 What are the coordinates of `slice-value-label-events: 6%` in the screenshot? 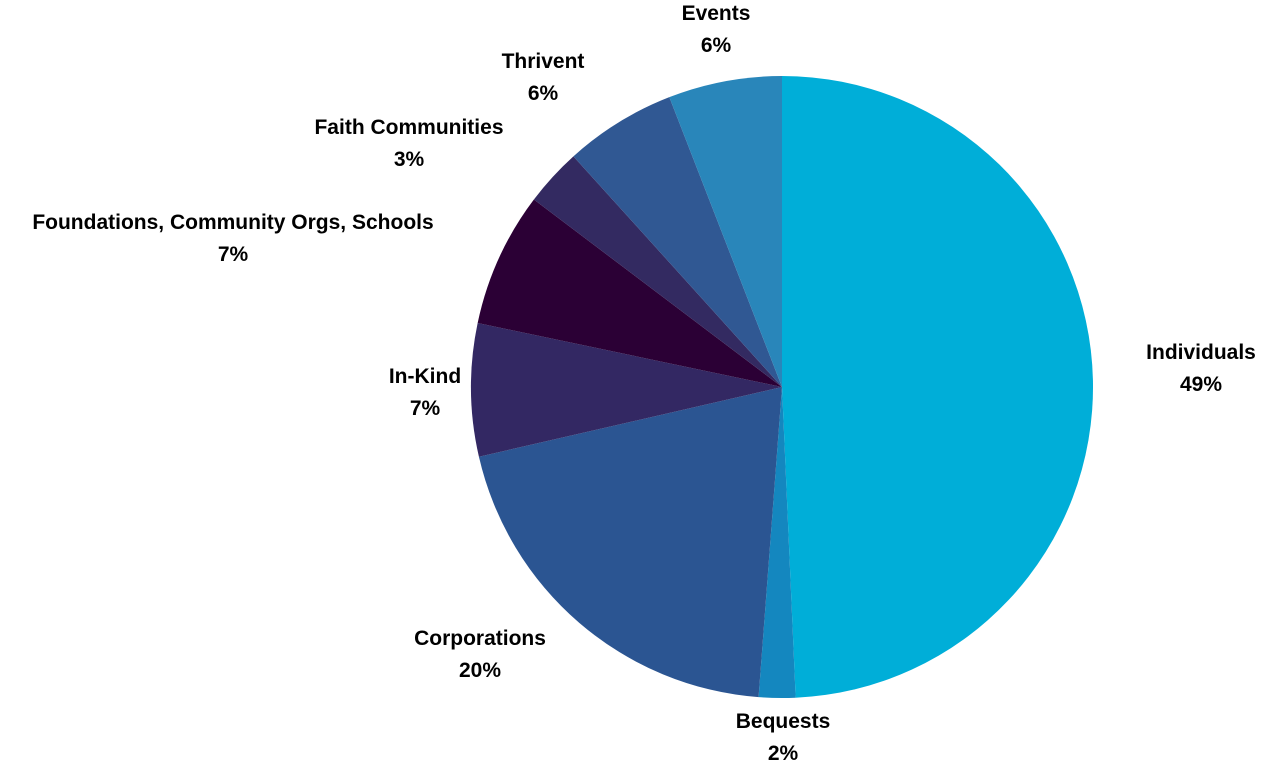 It's located at (716, 45).